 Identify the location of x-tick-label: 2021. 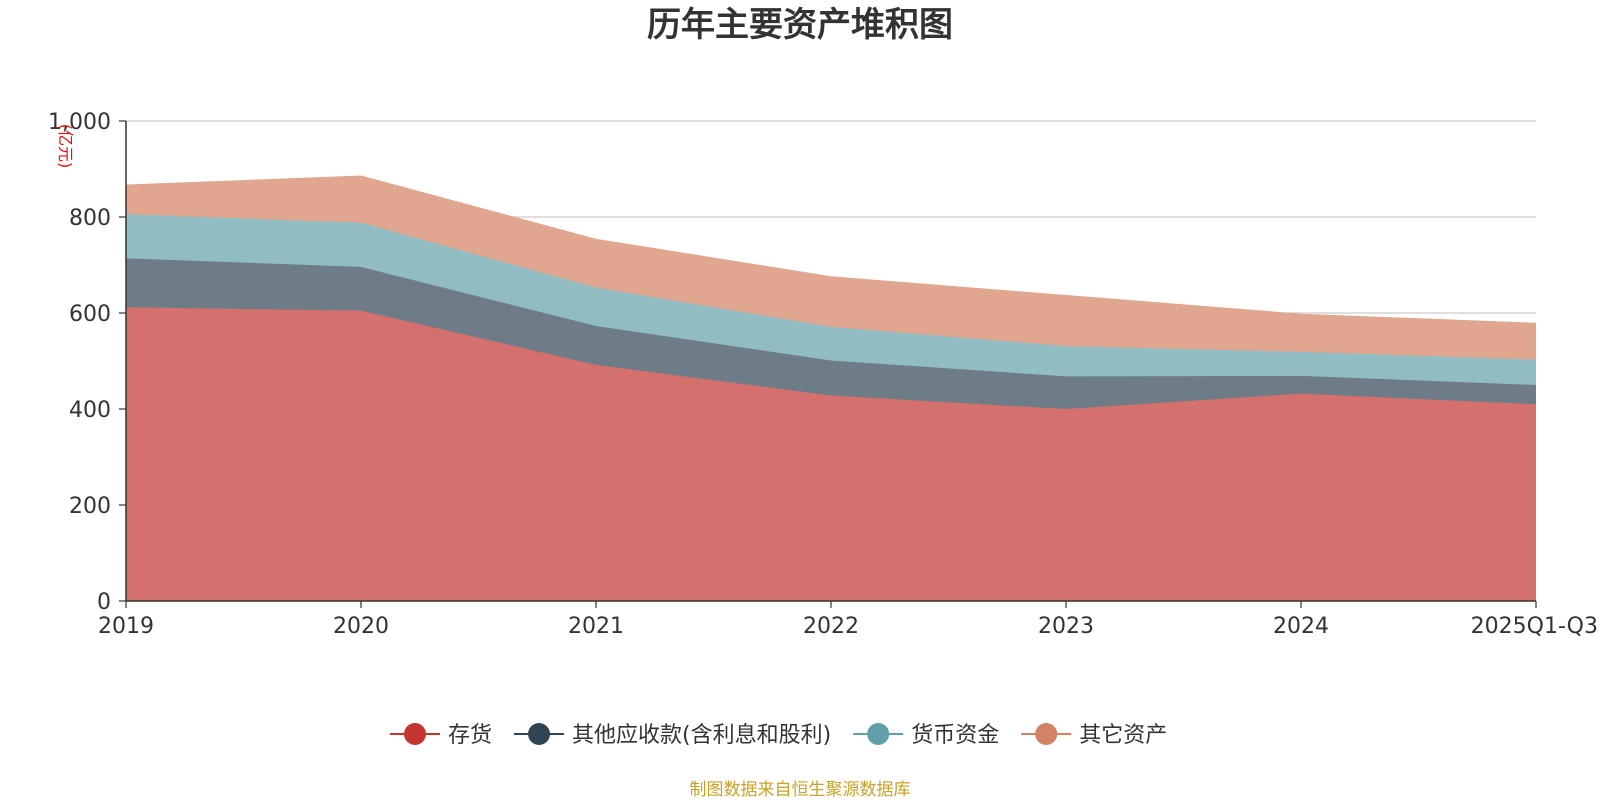
(596, 626).